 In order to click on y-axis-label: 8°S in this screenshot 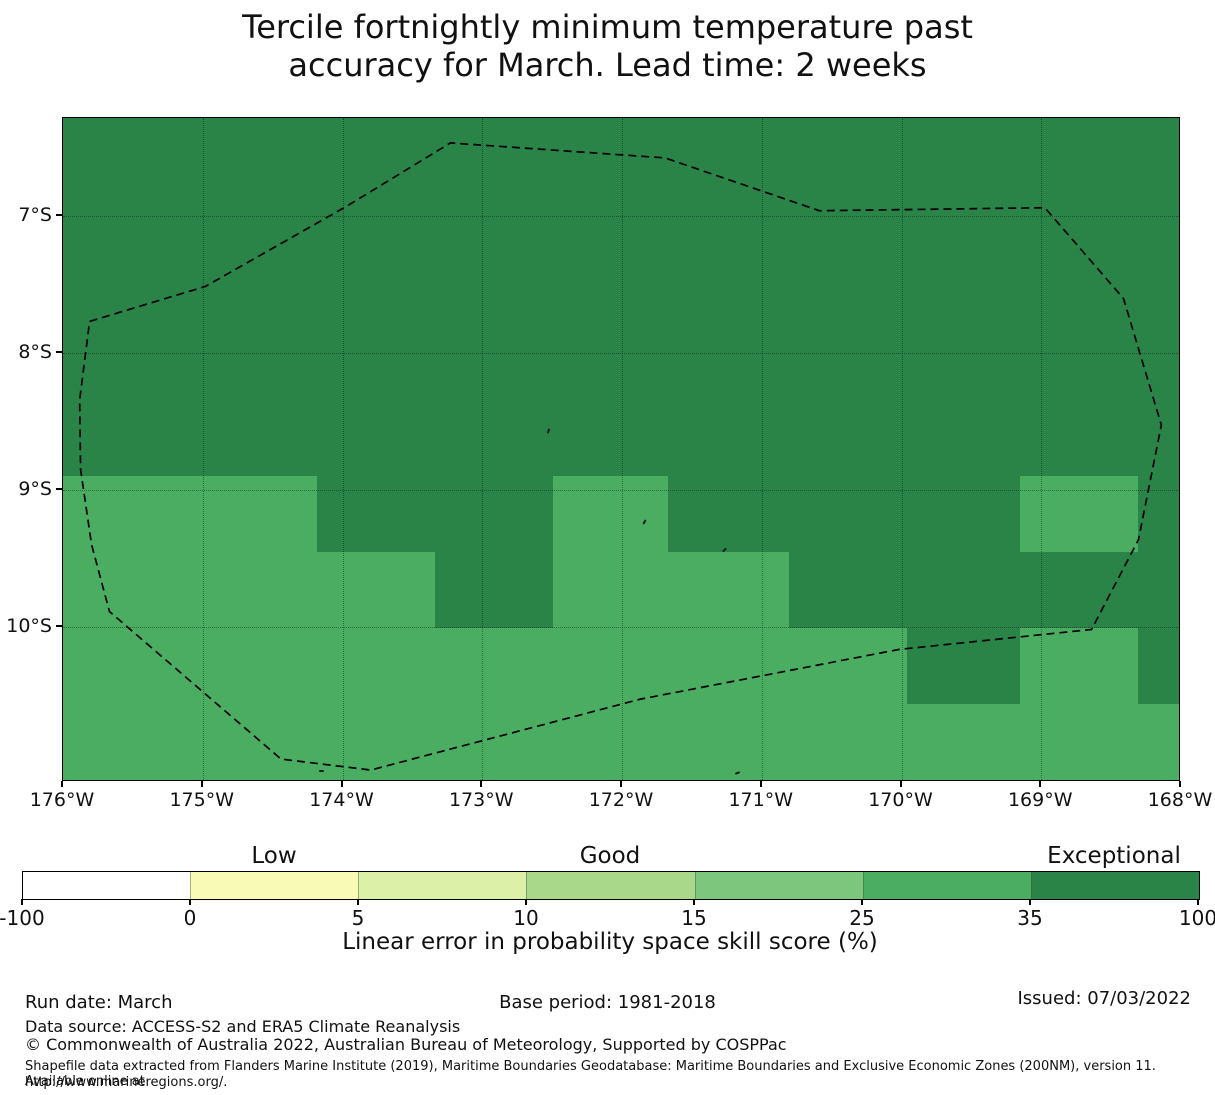, I will do `click(35, 351)`.